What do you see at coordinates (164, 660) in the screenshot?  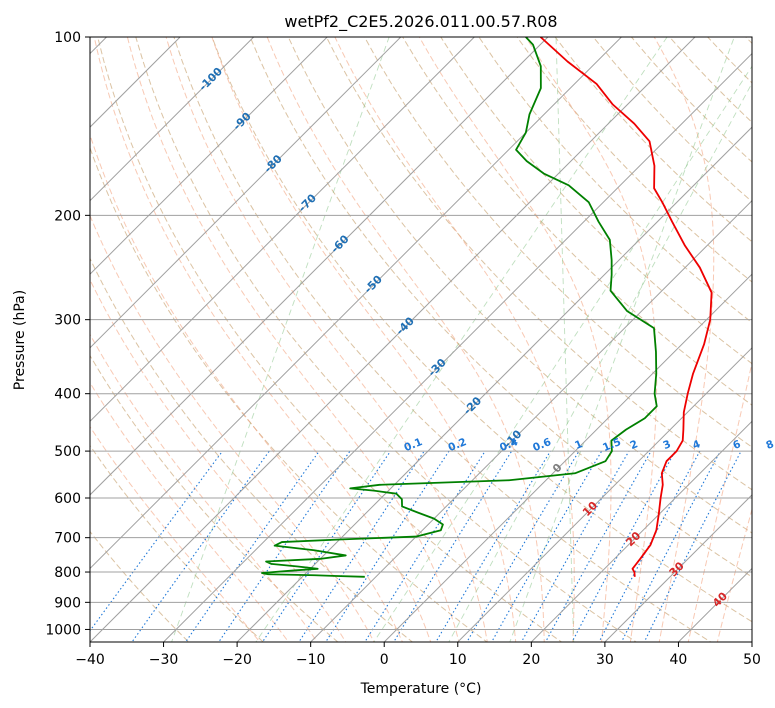 I see `x-tick-label: −30` at bounding box center [164, 660].